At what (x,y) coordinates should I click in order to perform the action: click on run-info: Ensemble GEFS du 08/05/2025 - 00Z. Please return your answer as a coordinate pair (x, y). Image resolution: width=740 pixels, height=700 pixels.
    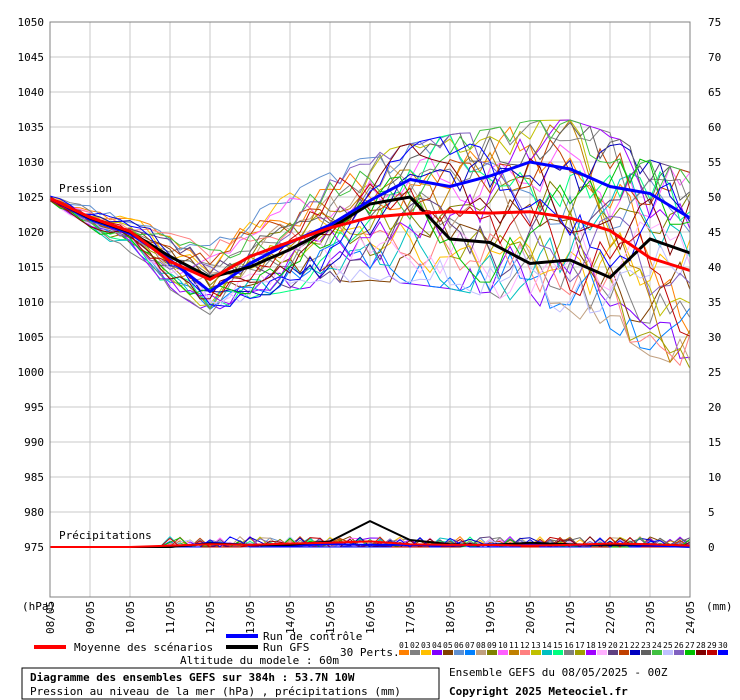
    Looking at the image, I should click on (558, 672).